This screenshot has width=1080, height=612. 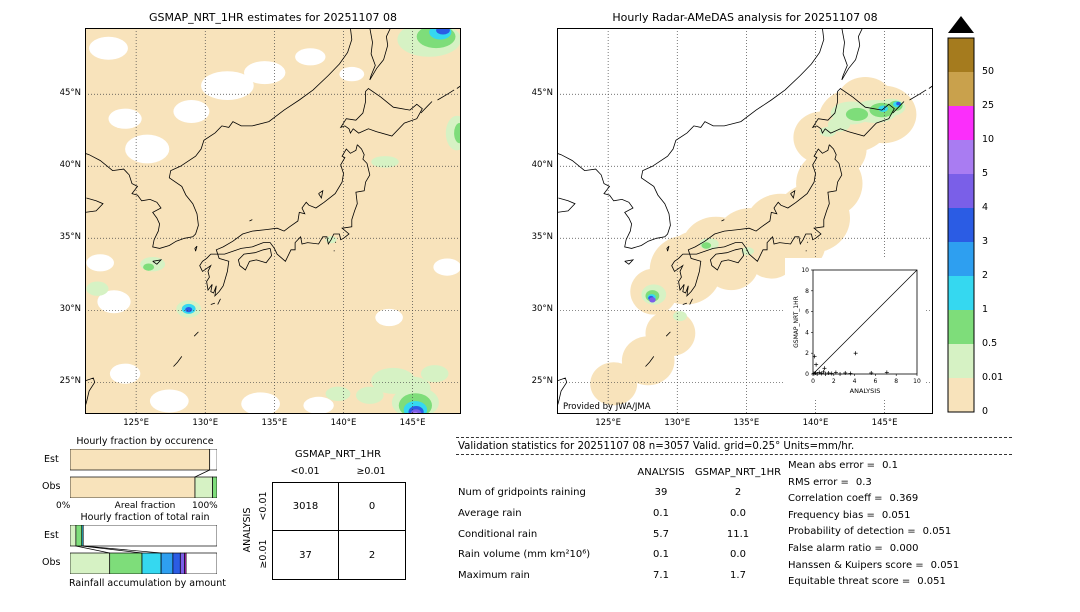 I want to click on contingency-row-axis-label: ANALYSIS, so click(x=247, y=530).